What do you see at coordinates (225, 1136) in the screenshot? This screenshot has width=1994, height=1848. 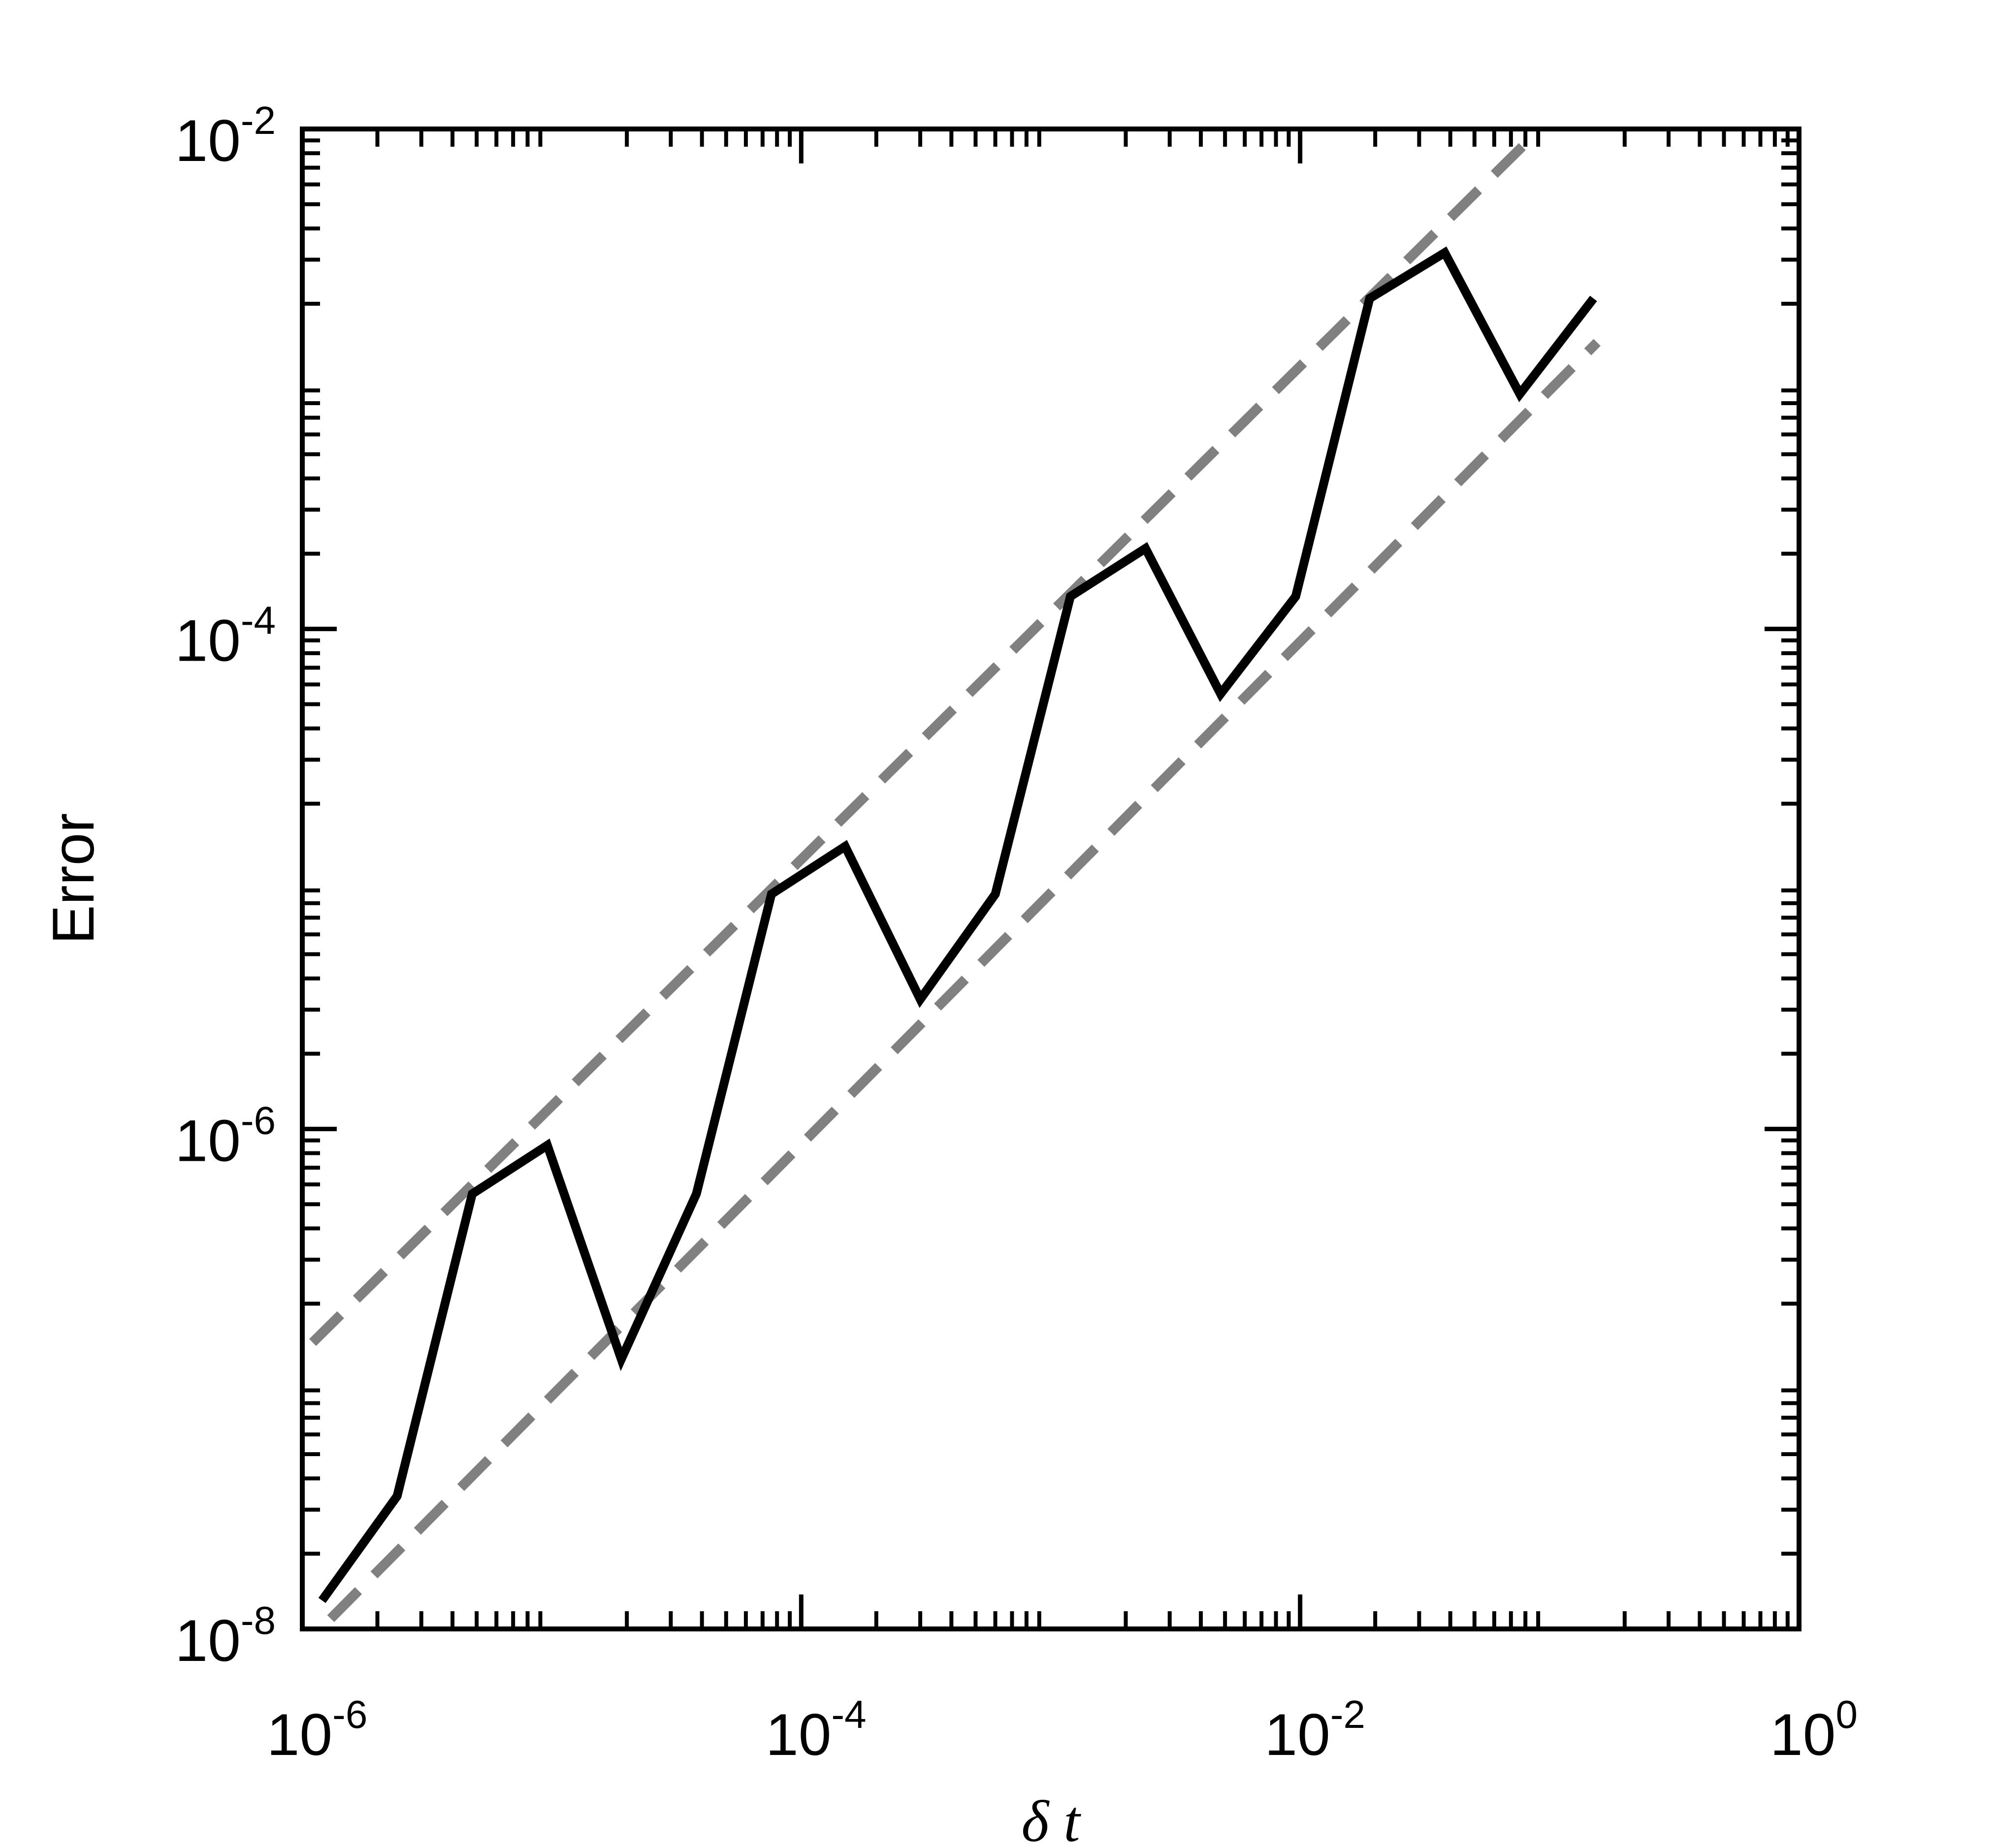 I see `y-tick-label: 10⁻⁶` at bounding box center [225, 1136].